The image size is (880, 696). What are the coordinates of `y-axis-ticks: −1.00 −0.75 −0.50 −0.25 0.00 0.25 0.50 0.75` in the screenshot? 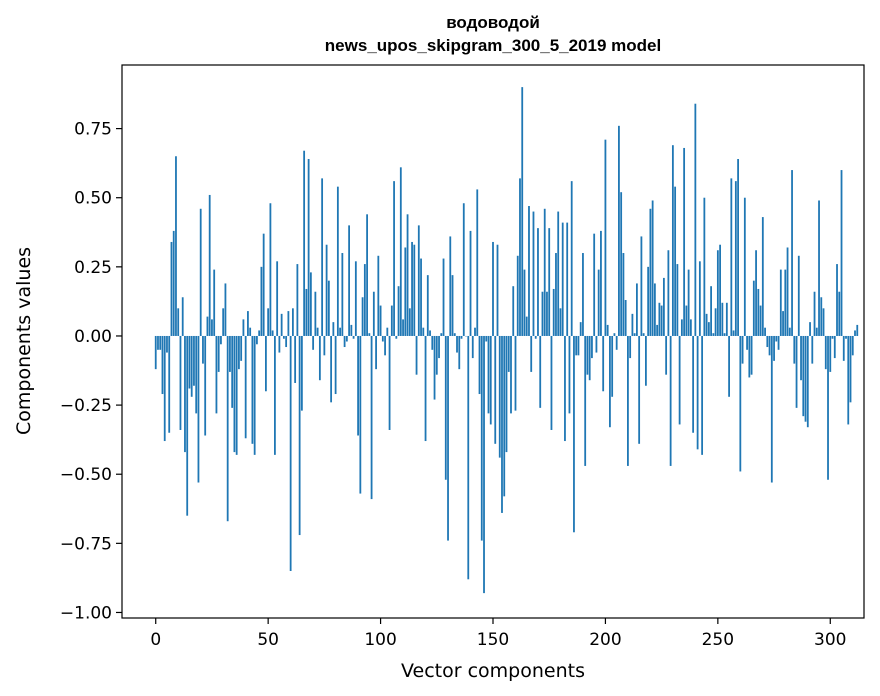 It's located at (91, 371).